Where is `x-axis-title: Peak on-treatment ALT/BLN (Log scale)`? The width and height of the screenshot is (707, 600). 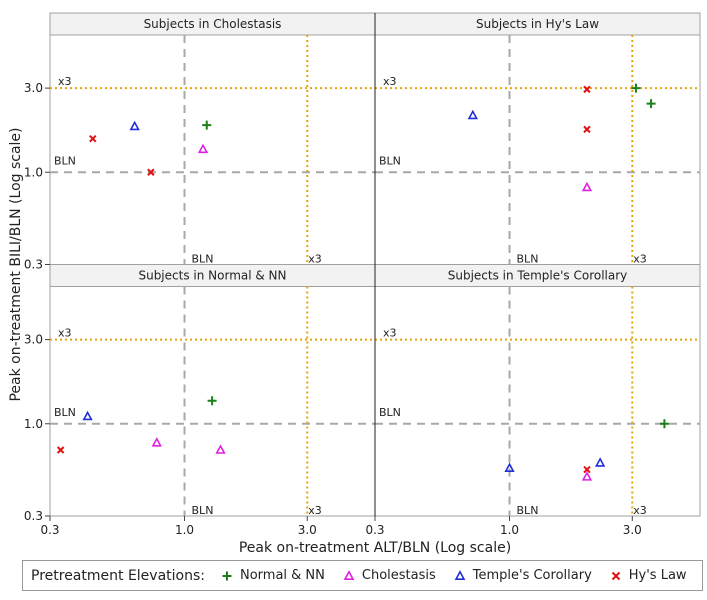
x-axis-title: Peak on-treatment ALT/BLN (Log scale) is located at coordinates (375, 548).